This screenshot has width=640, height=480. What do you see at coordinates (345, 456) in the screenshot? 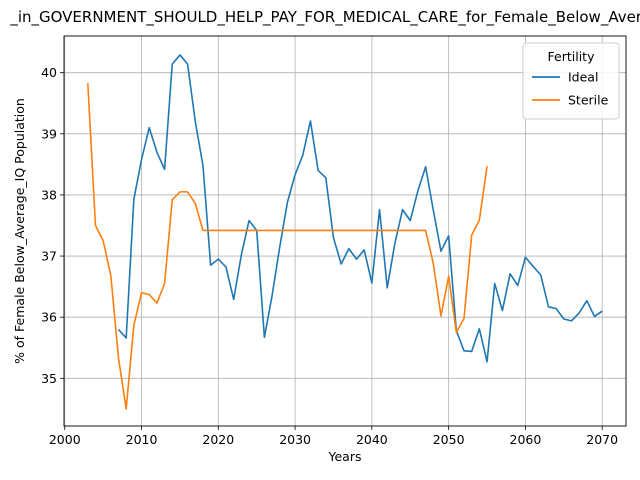
I see `x-axis-title: Years` at bounding box center [345, 456].